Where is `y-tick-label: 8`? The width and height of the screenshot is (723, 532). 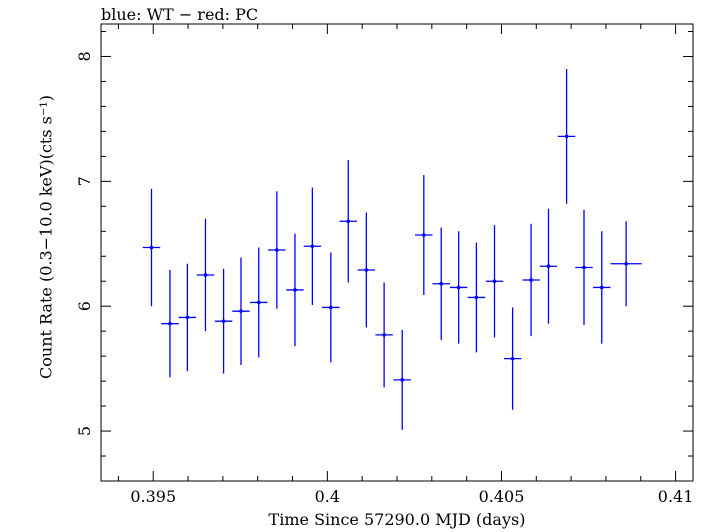
y-tick-label: 8 is located at coordinates (84, 56).